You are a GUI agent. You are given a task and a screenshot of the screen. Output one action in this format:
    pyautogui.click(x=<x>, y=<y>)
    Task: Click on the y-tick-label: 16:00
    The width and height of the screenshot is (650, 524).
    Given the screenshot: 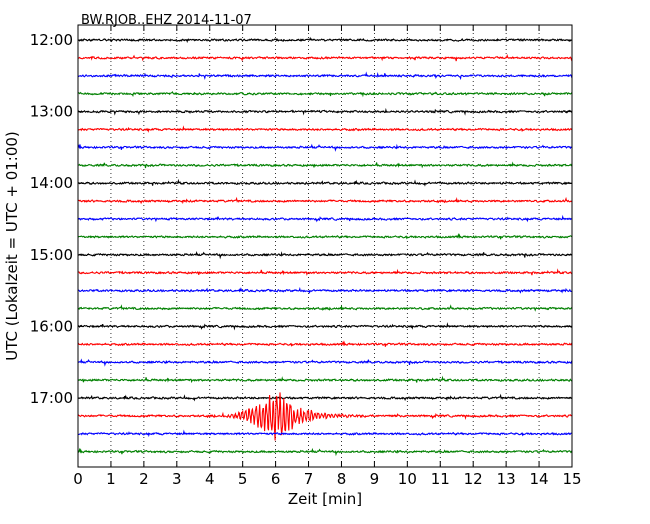 What is the action you would take?
    pyautogui.click(x=51, y=326)
    